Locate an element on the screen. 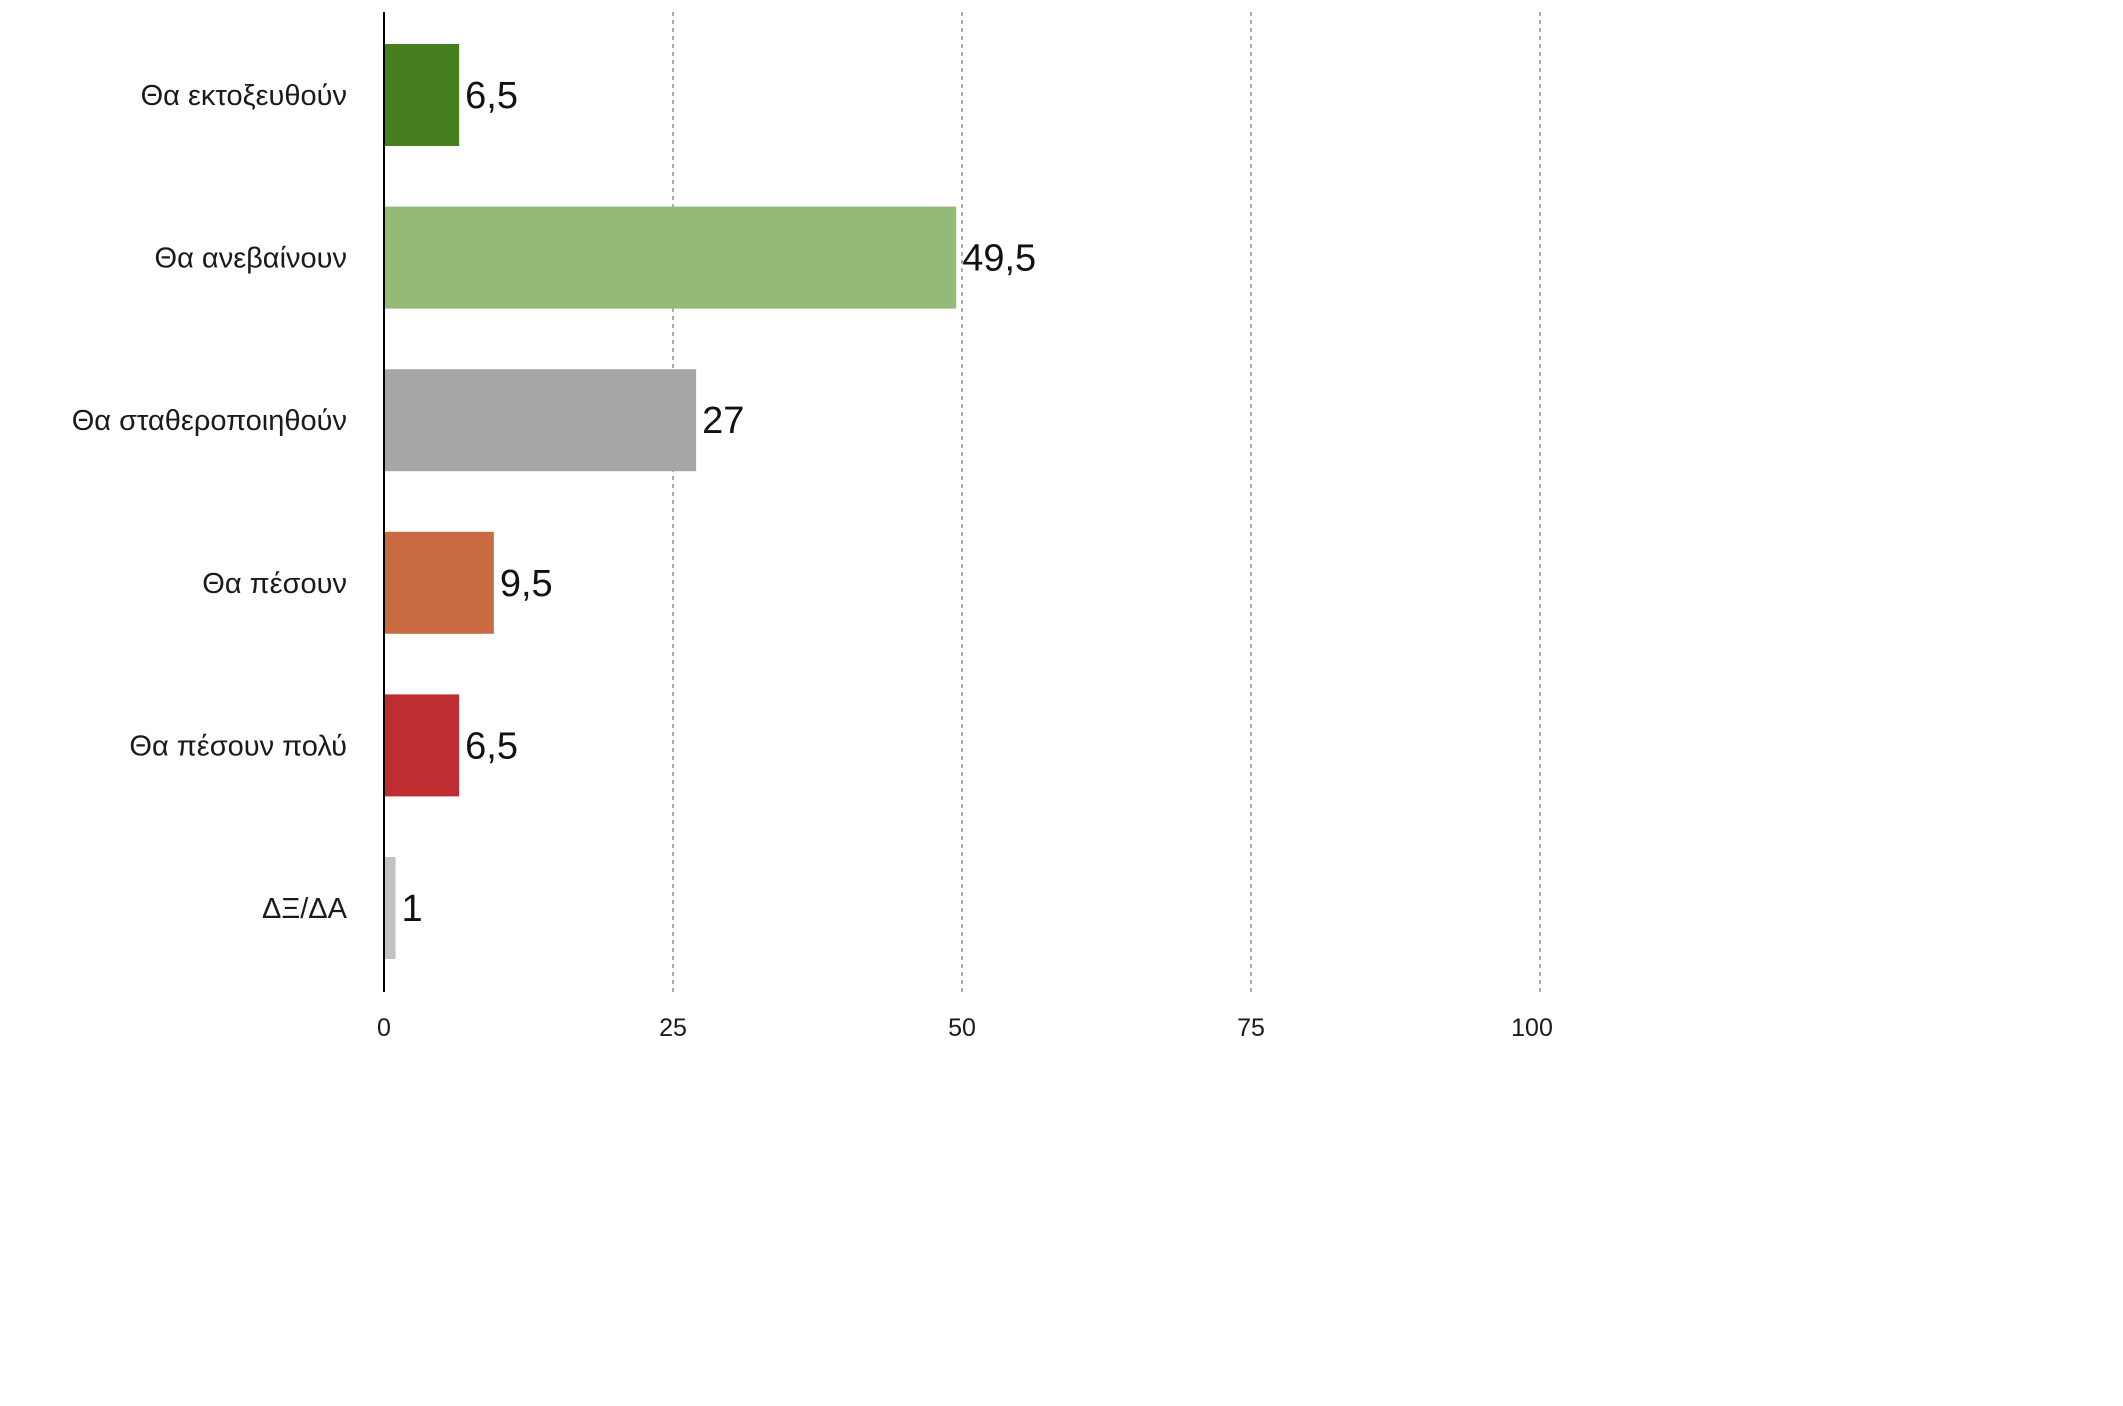 This screenshot has height=1406, width=2123. category-label-2: Θα σταθεροποιηθούν is located at coordinates (209, 421).